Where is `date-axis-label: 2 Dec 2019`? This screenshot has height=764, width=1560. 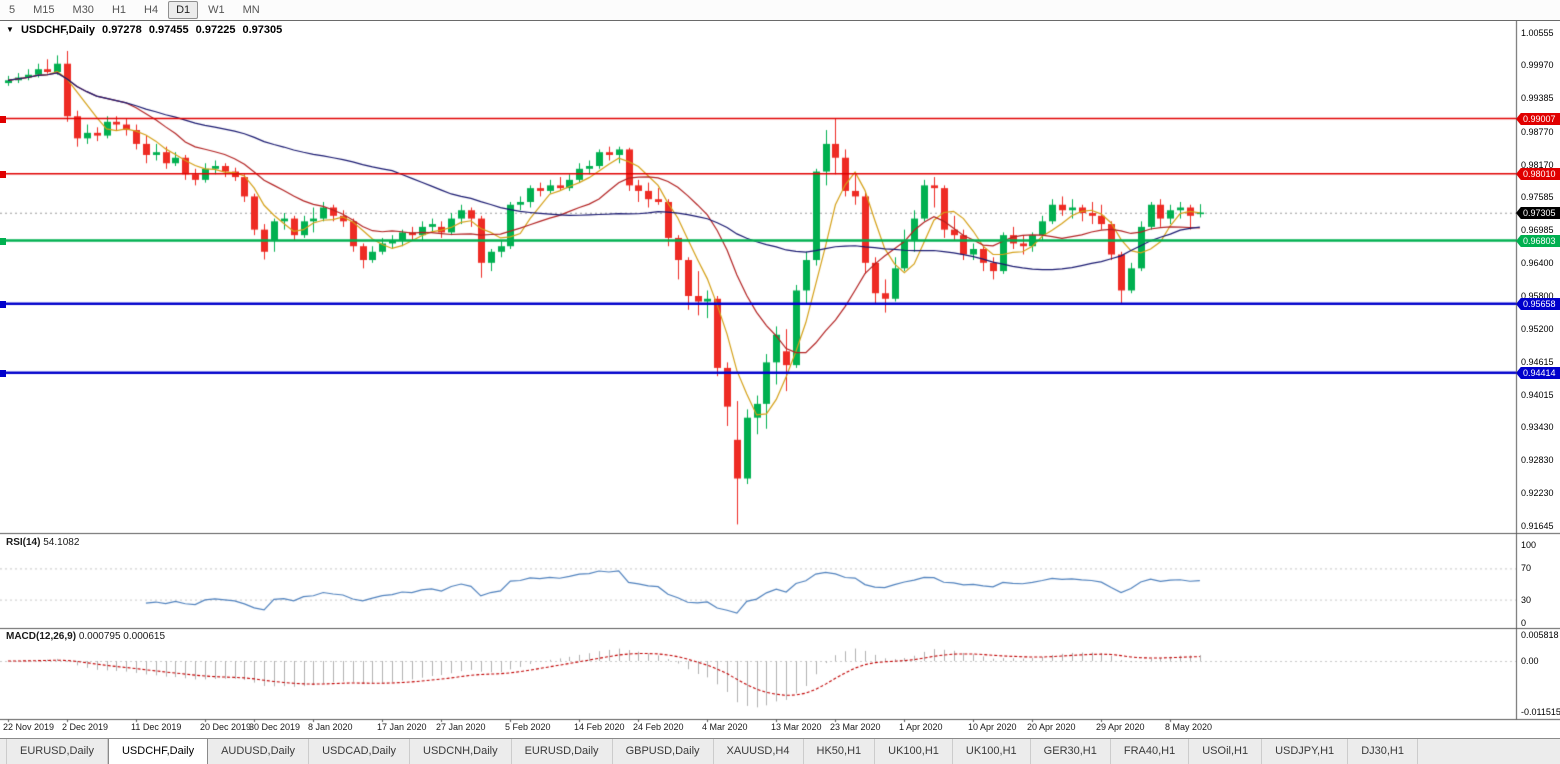 date-axis-label: 2 Dec 2019 is located at coordinates (85, 727).